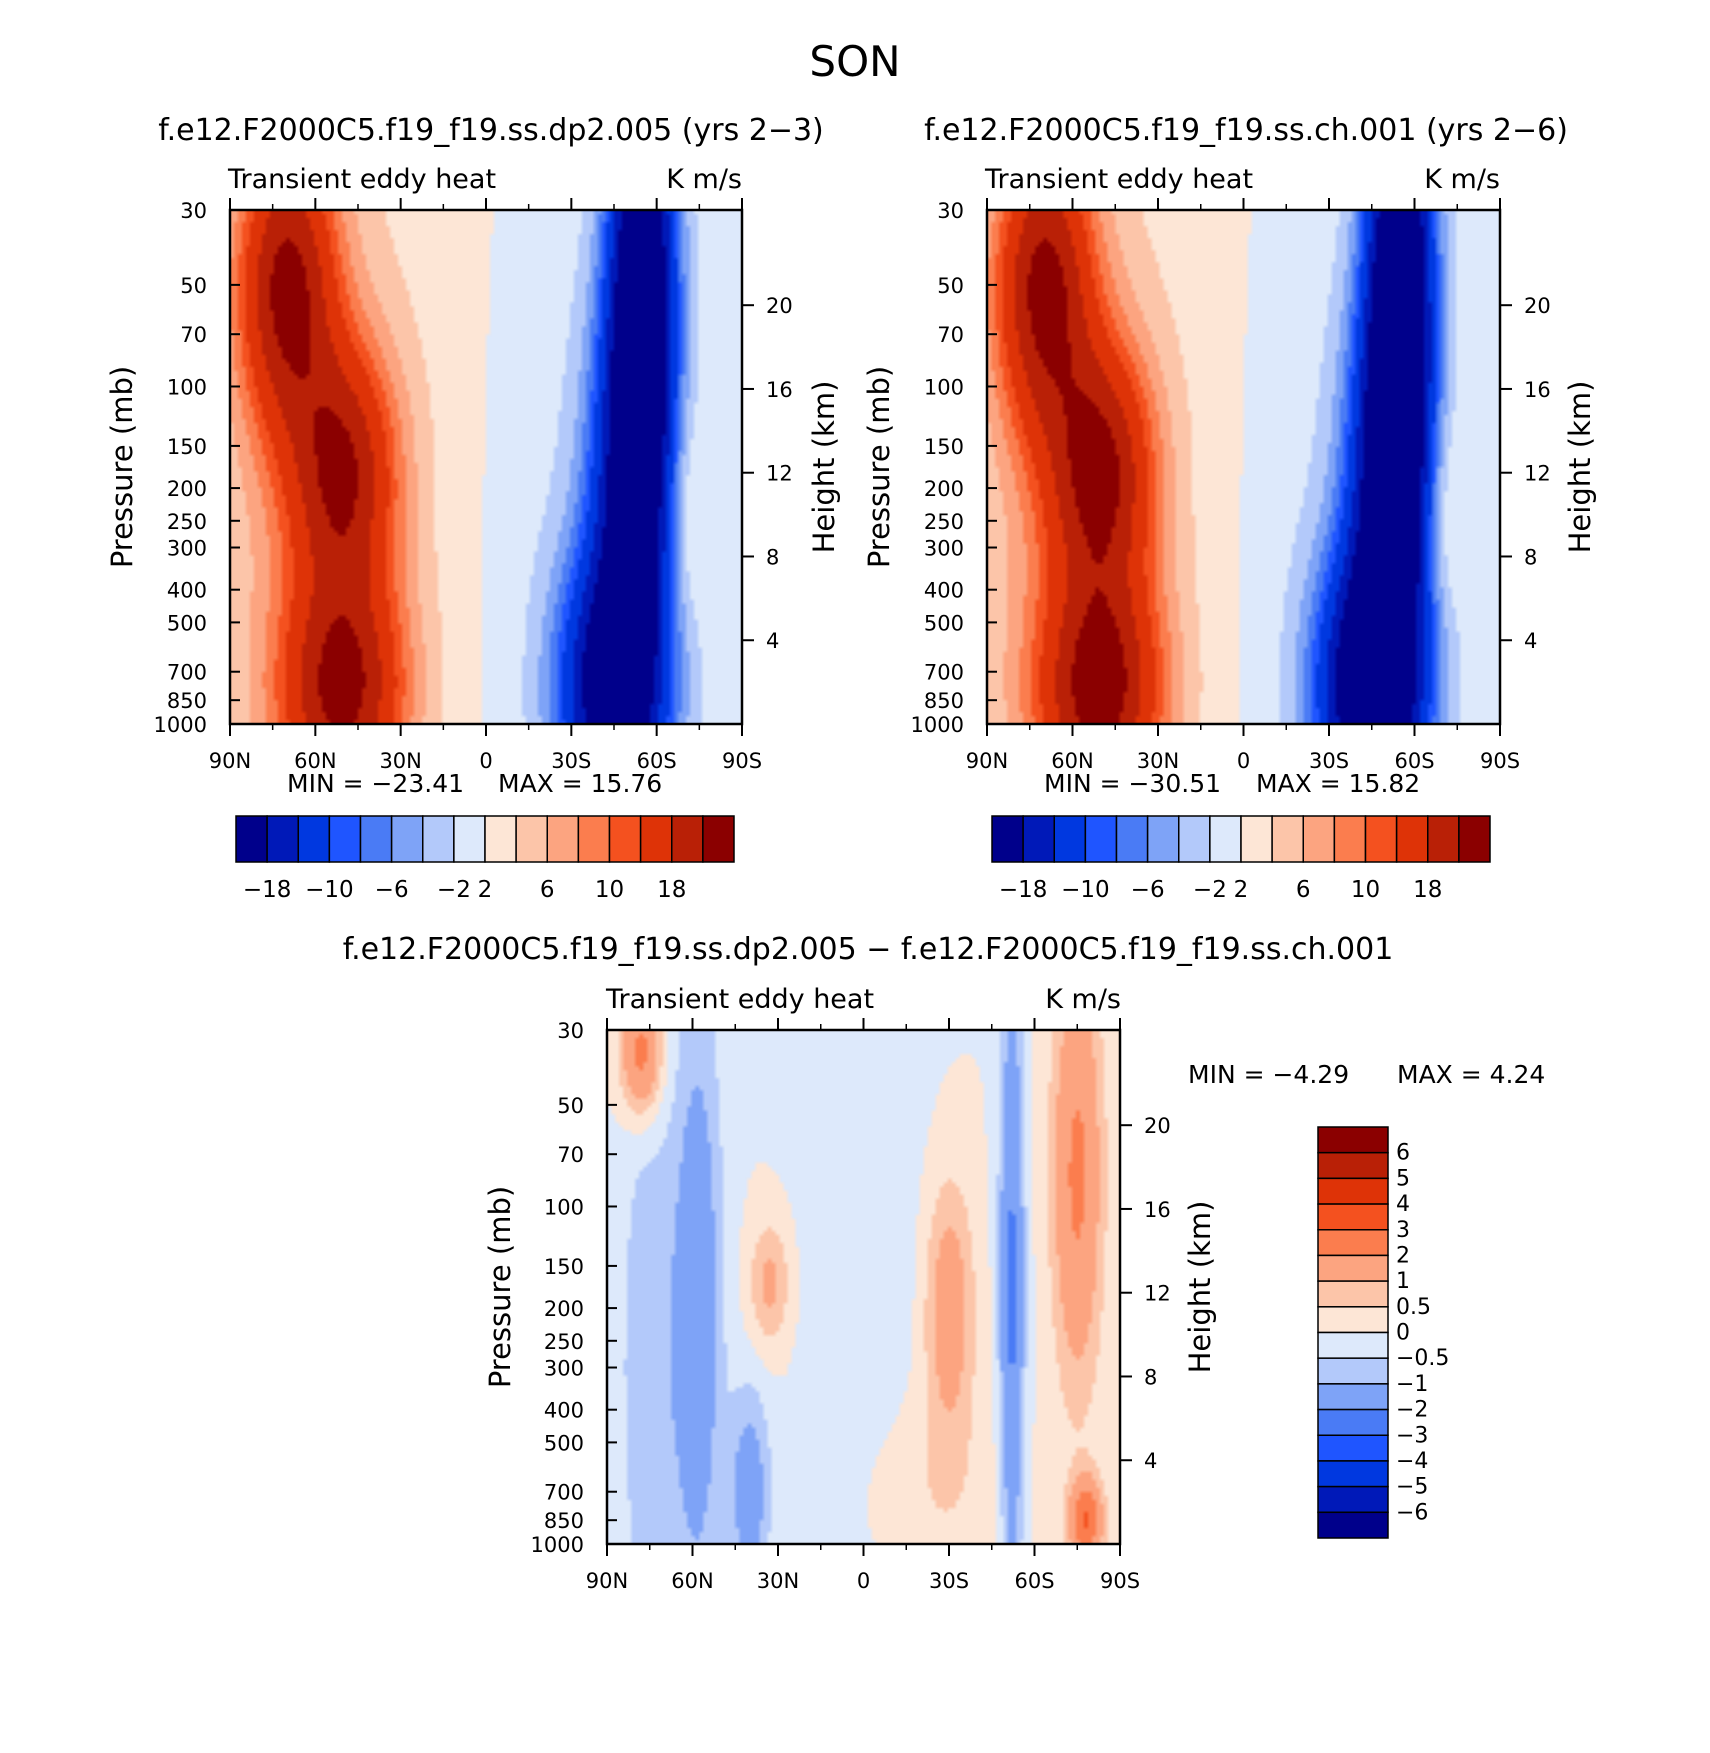  What do you see at coordinates (1085, 890) in the screenshot?
I see `colorbar-label: −10` at bounding box center [1085, 890].